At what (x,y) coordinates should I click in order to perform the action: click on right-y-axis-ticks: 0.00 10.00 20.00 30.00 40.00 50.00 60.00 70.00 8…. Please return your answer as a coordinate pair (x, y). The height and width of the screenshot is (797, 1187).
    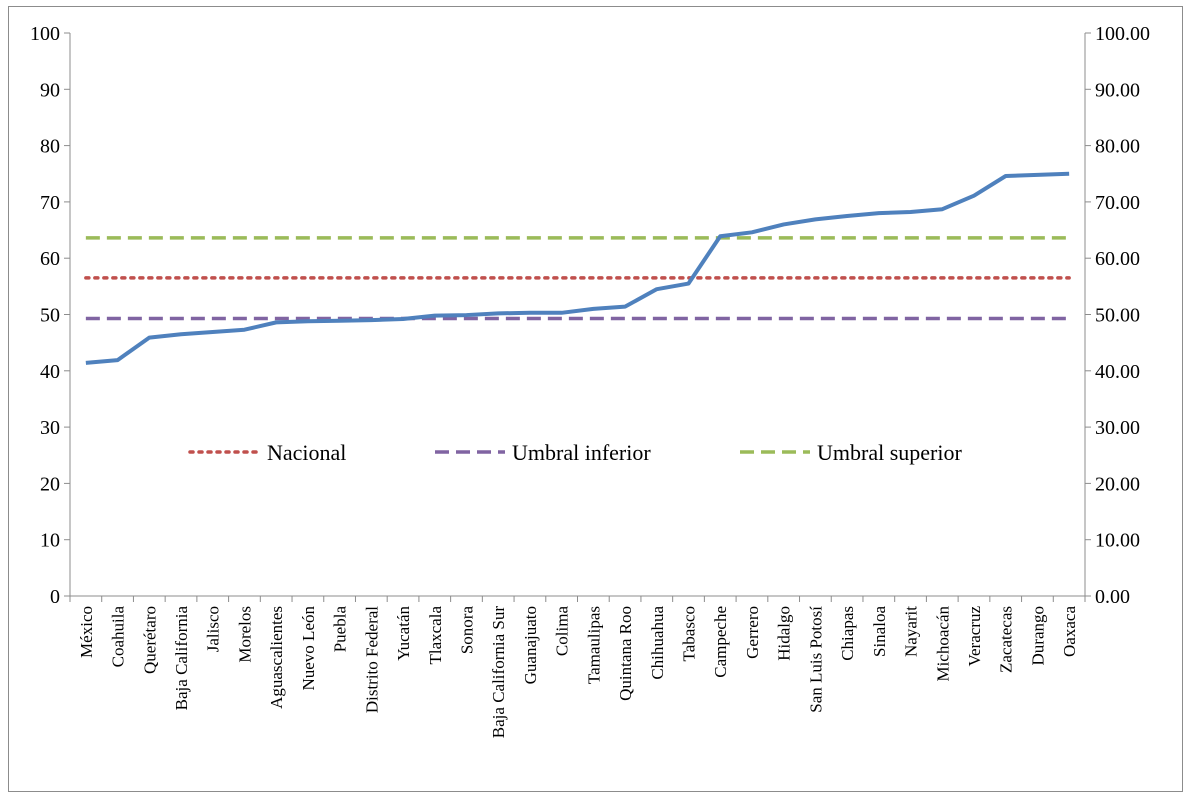
    Looking at the image, I should click on (1117, 315).